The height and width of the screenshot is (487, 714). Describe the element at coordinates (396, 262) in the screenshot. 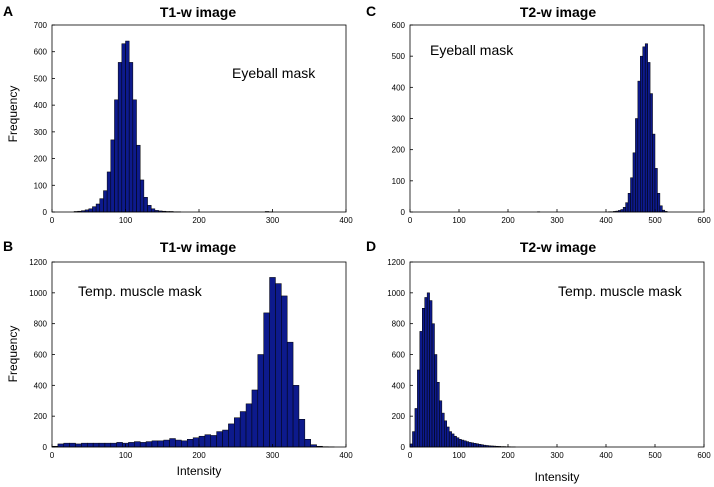

I see `panel-d-y-tick-label: 1200` at that location.